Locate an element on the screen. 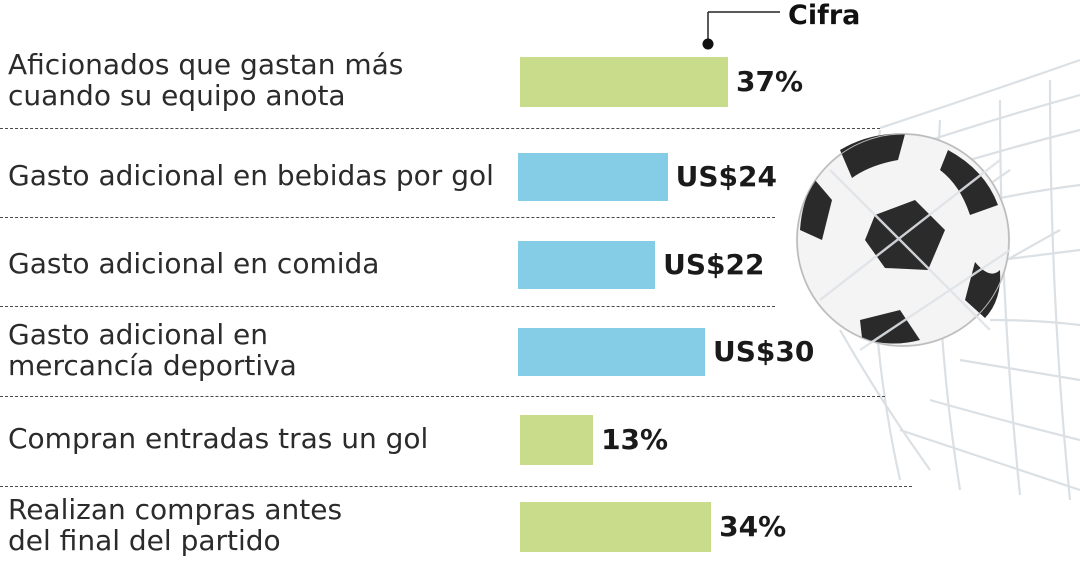 The image size is (1080, 567). data-label: US$30 is located at coordinates (764, 351).